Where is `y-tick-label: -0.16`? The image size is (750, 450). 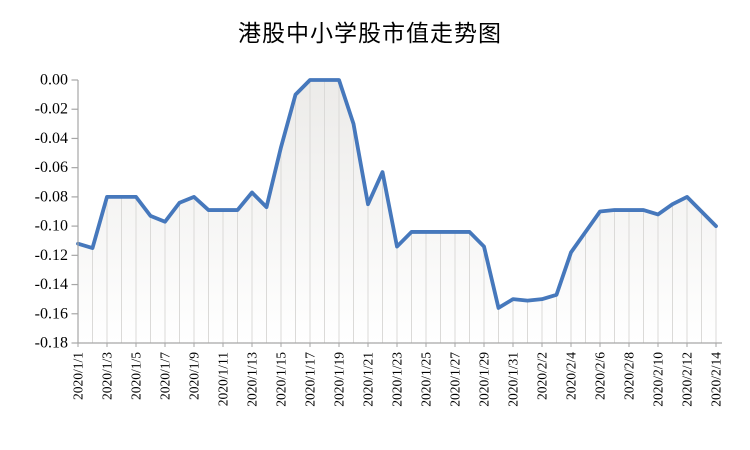
y-tick-label: -0.16 is located at coordinates (51, 313).